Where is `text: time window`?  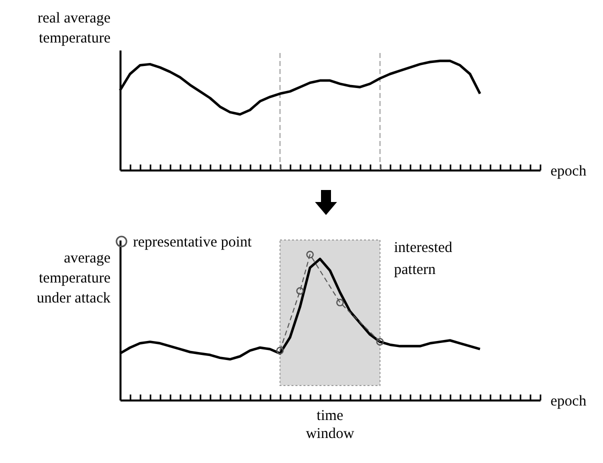
text: time window is located at coordinates (330, 425).